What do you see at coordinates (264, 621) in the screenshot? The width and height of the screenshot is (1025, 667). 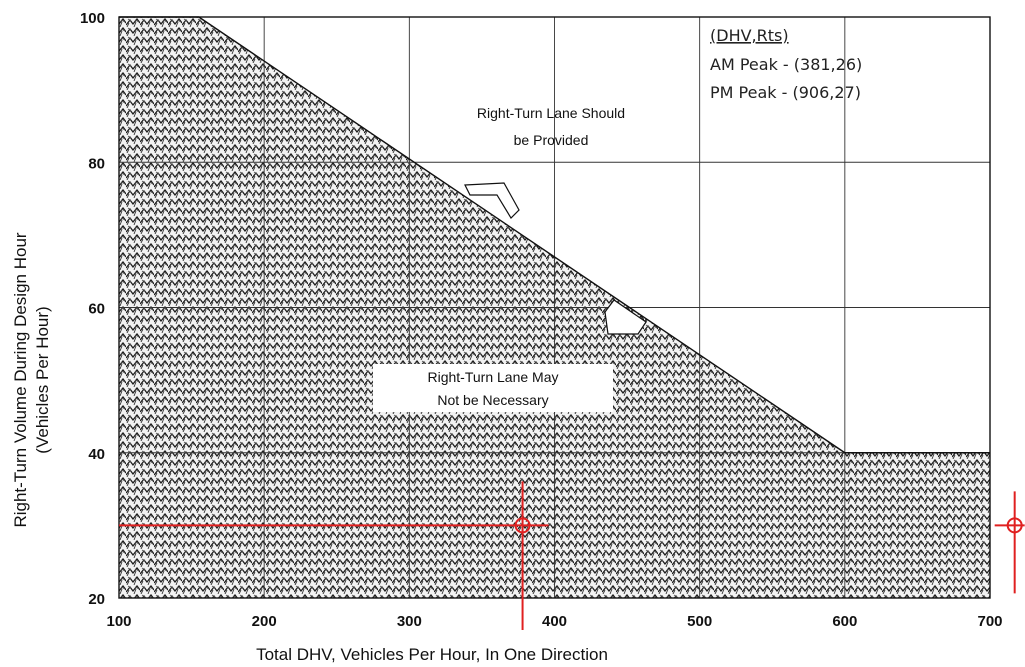 I see `x-tick-label: 200` at bounding box center [264, 621].